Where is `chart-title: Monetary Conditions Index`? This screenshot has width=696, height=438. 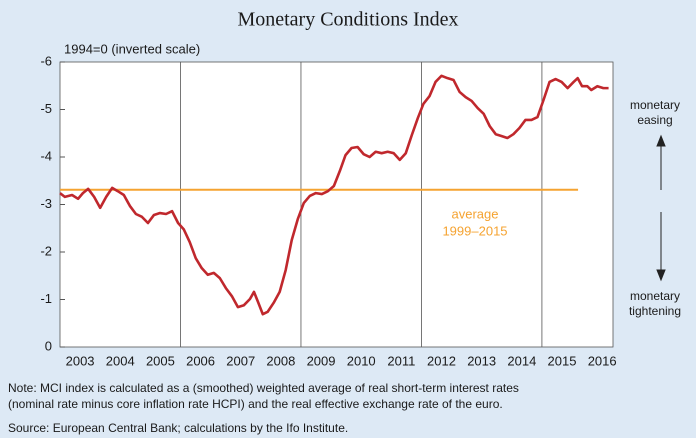 chart-title: Monetary Conditions Index is located at coordinates (347, 20).